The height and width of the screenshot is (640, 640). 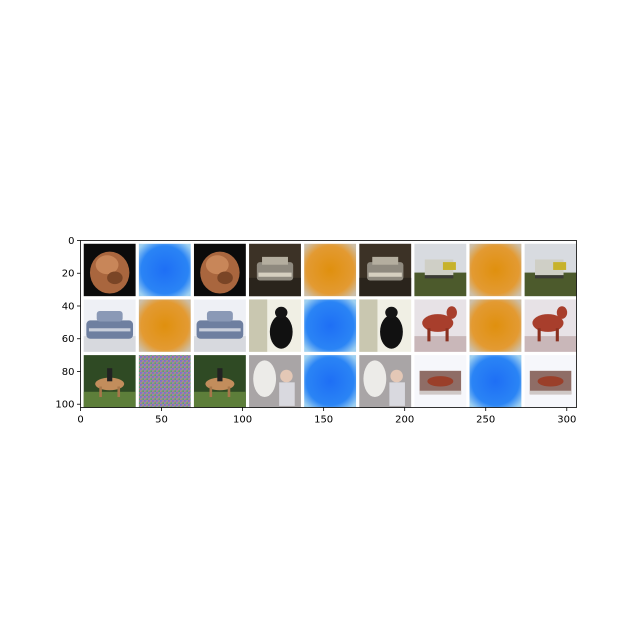 What do you see at coordinates (80, 420) in the screenshot?
I see `x-tick-label: 0` at bounding box center [80, 420].